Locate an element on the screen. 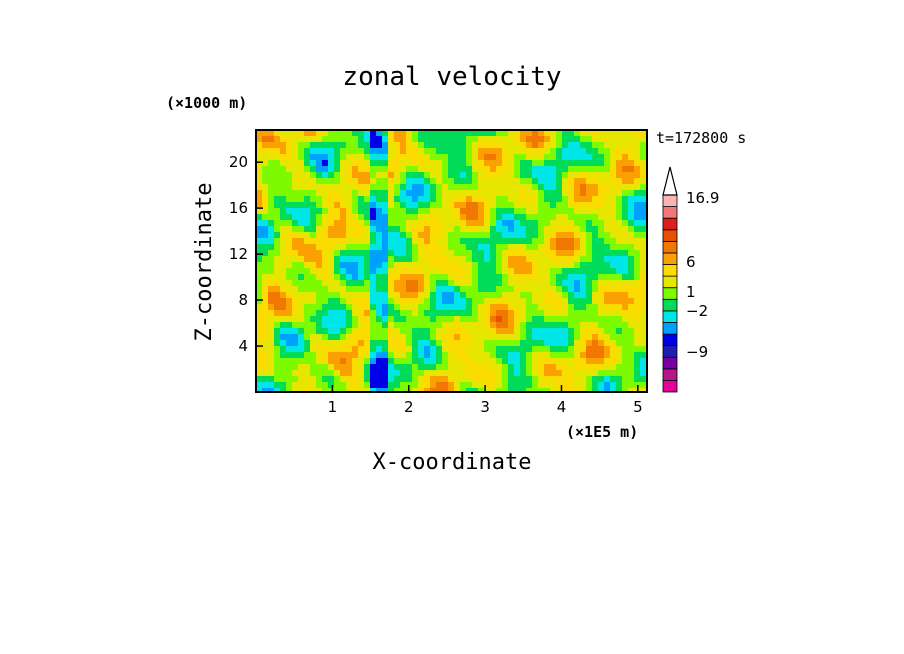  colorbar-segment is located at coordinates (670, 200).